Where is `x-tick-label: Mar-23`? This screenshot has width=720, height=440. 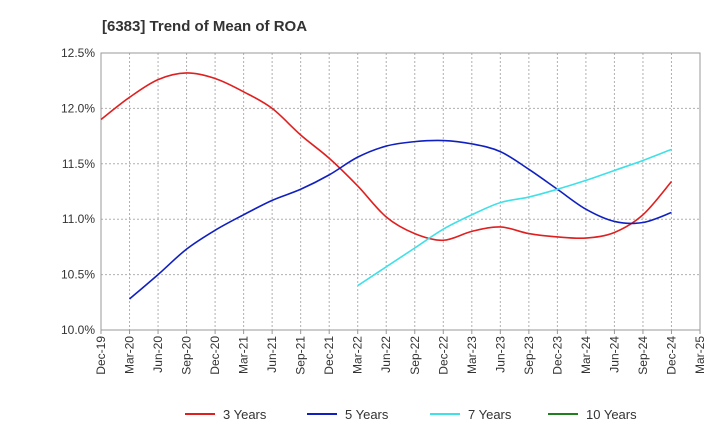
x-tick-label: Mar-23 is located at coordinates (472, 355).